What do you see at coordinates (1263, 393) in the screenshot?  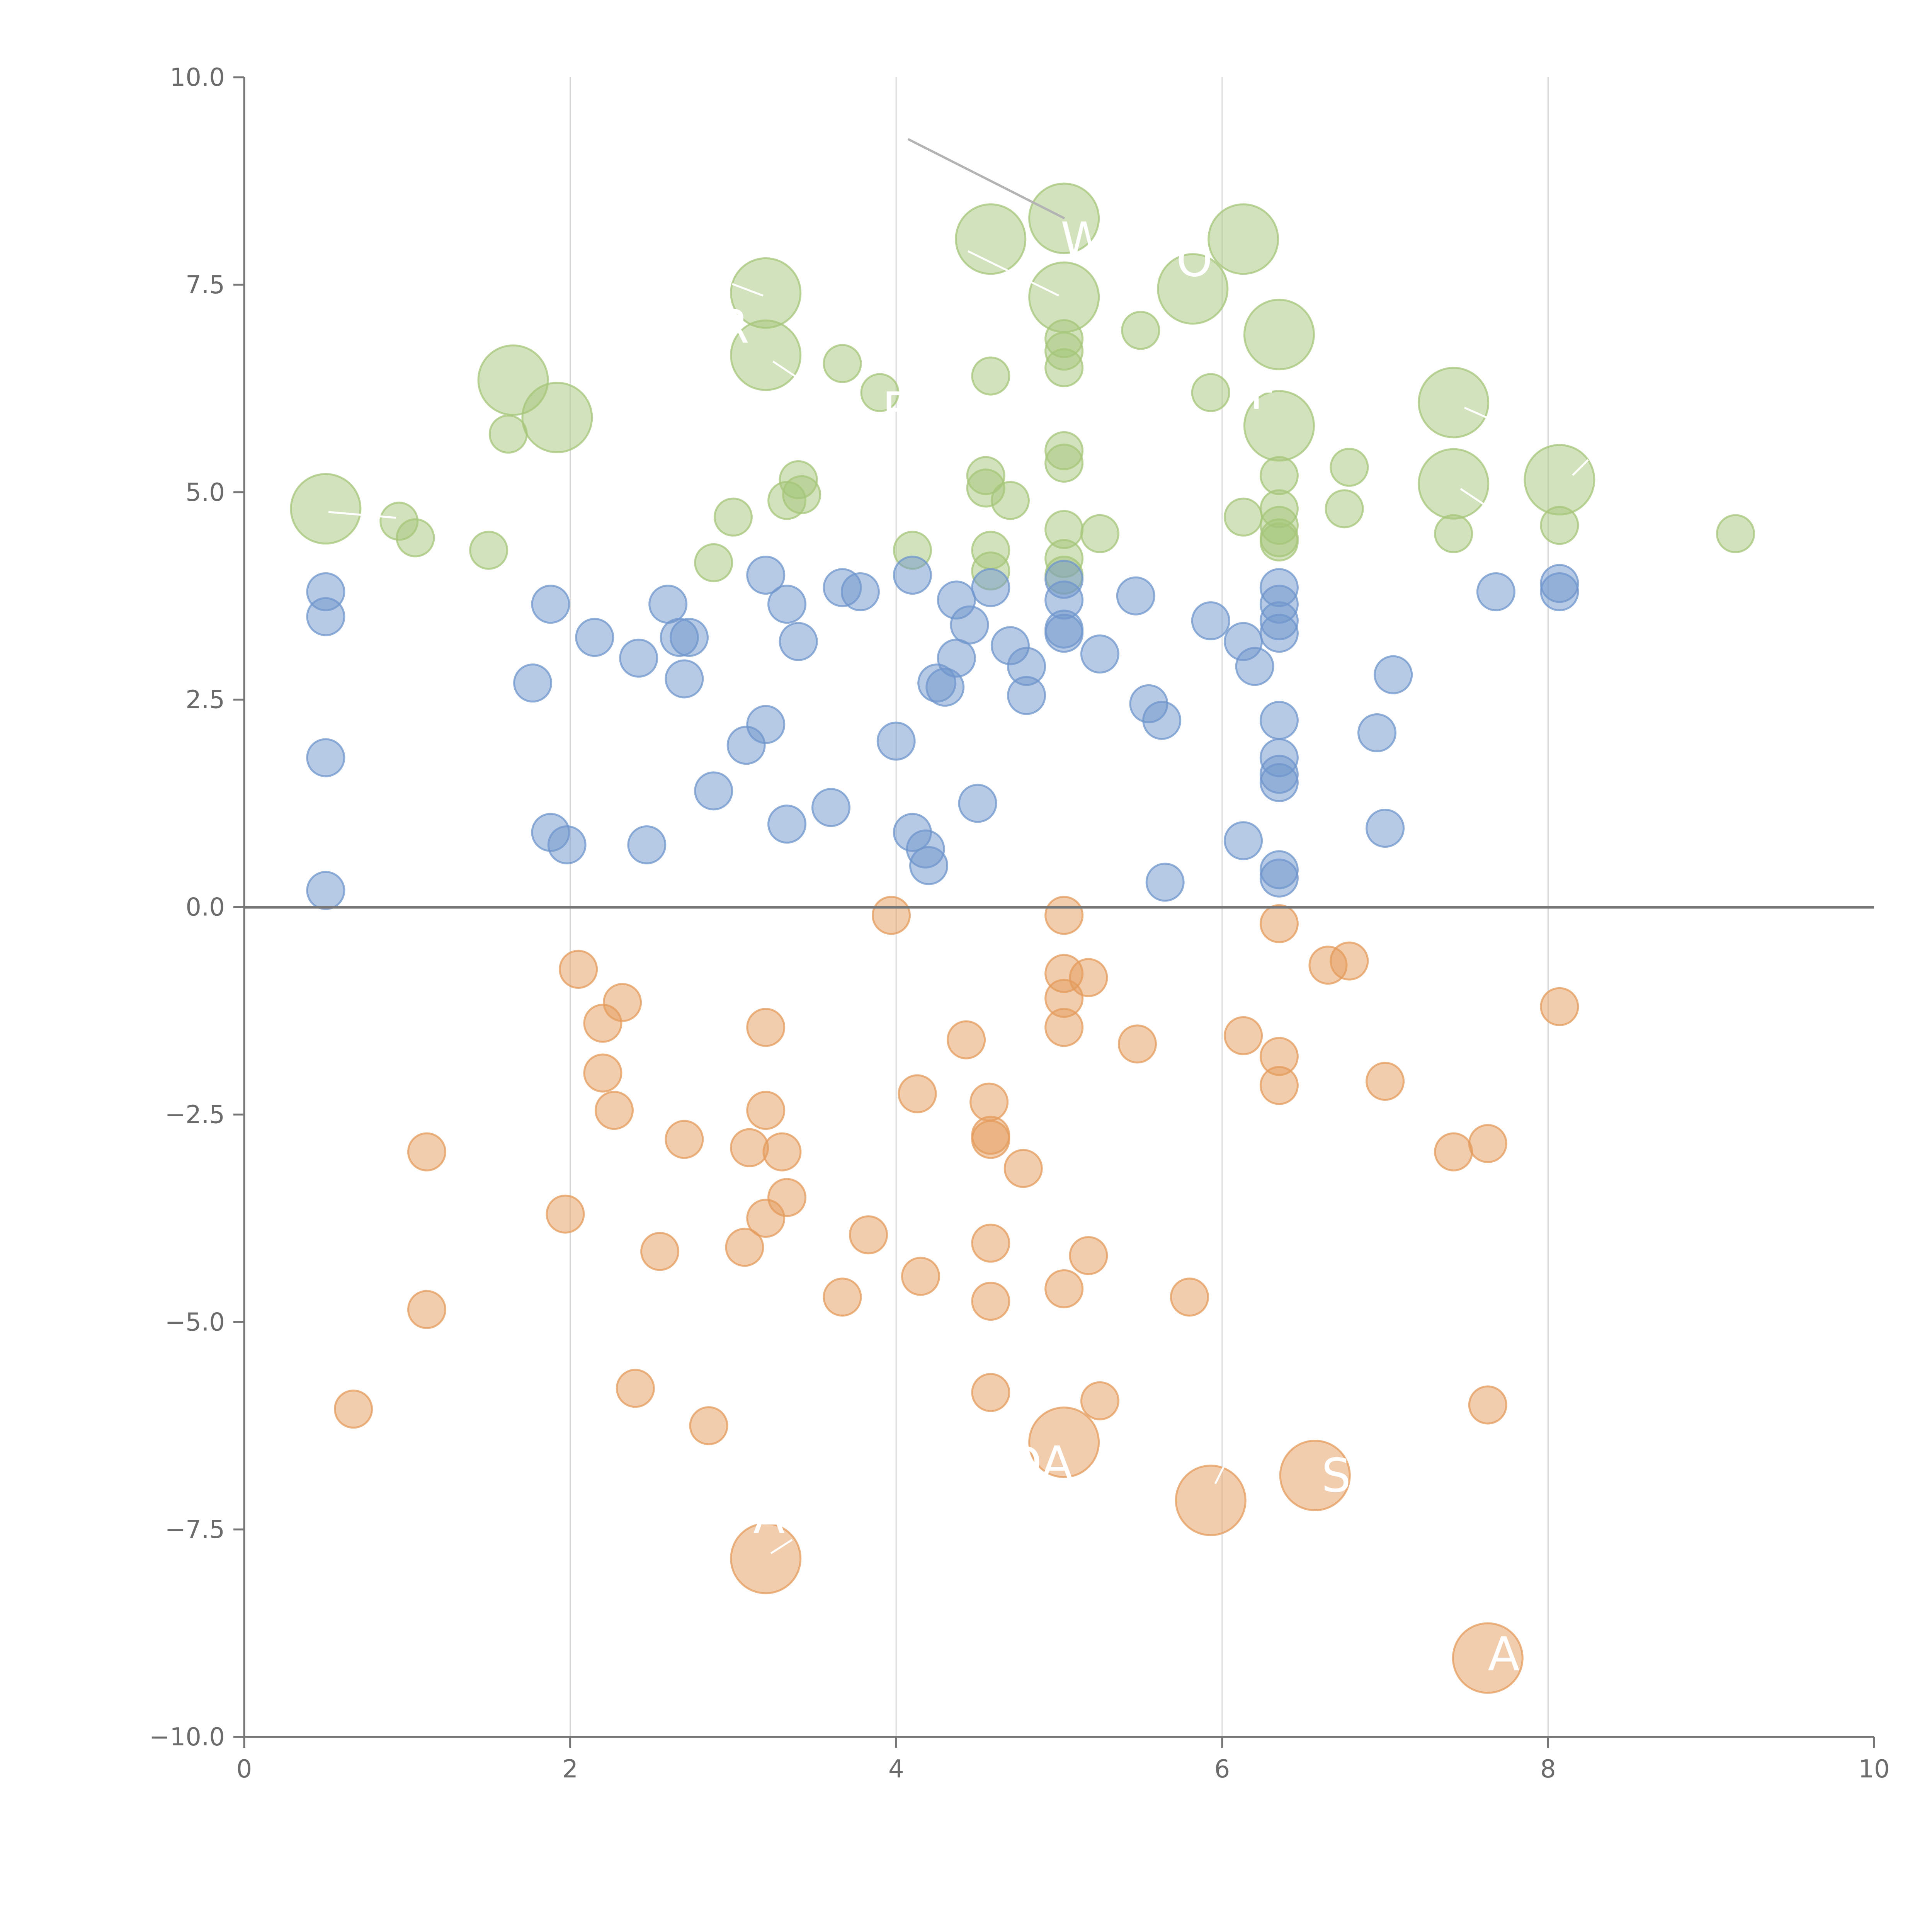 I see `bubble-annotation-label: F` at bounding box center [1263, 393].